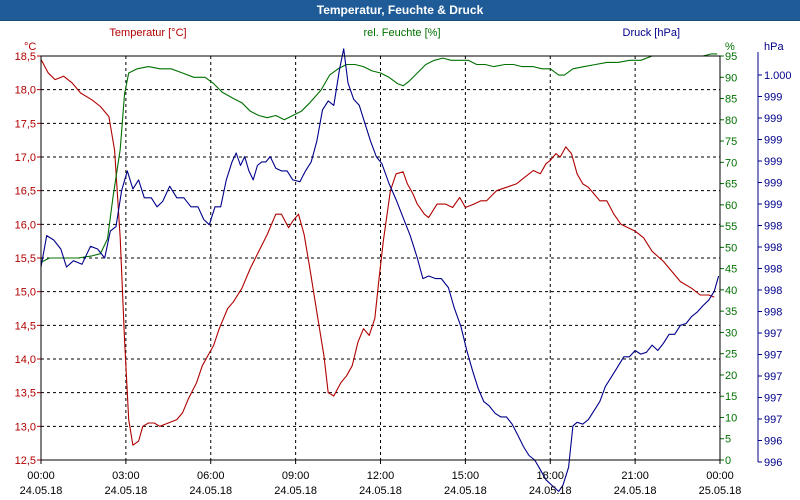  I want to click on humidity-unit-label: %, so click(730, 47).